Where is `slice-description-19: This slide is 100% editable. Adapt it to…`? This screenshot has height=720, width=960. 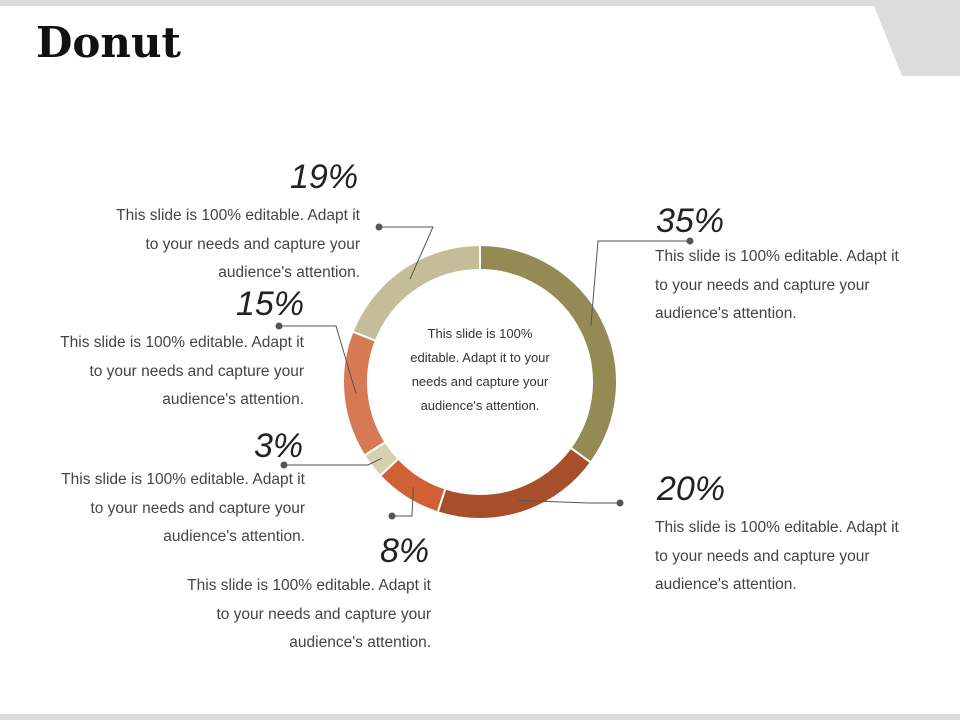
slice-description-19: This slide is 100% editable. Adapt it to… is located at coordinates (238, 244).